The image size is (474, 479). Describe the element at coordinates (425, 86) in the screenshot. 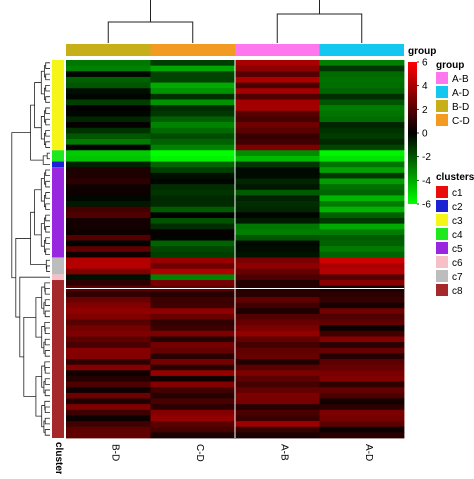

I see `color-scale-tick-label: 4` at that location.